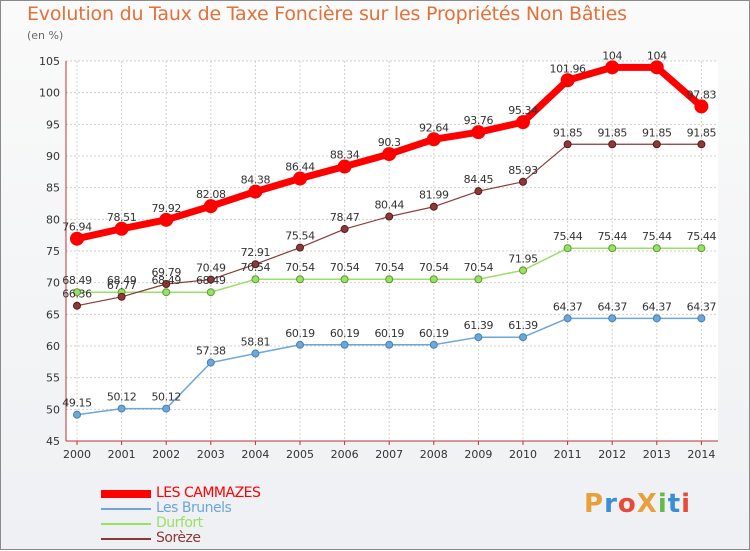  Describe the element at coordinates (49, 61) in the screenshot. I see `y-tick-label: 105` at that location.